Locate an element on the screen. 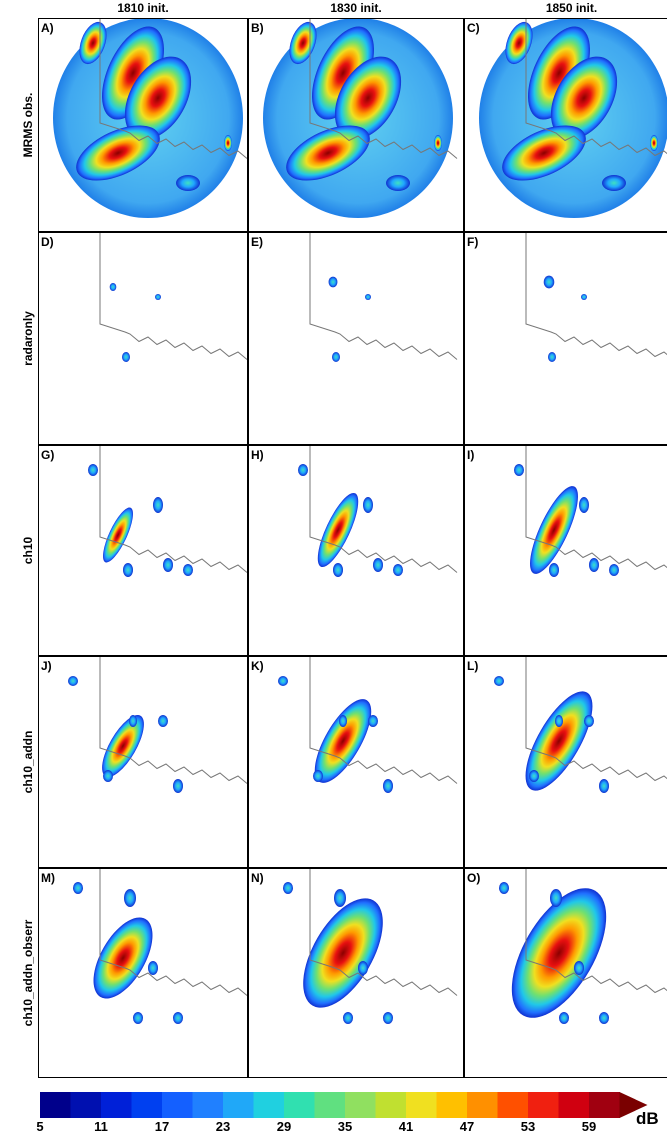 This screenshot has width=667, height=1135. colorbar-tick-label: 53 is located at coordinates (528, 1126).